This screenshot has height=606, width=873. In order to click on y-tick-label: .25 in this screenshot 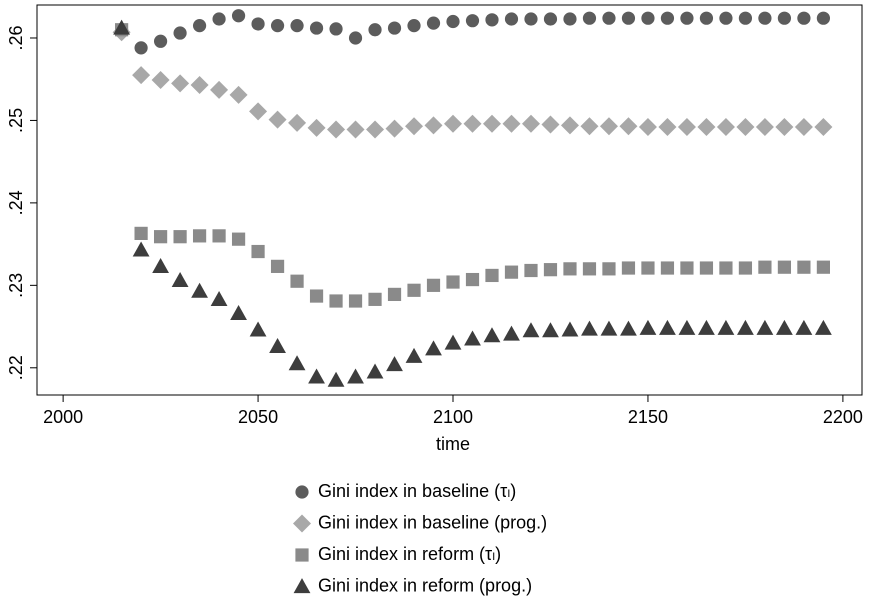, I will do `click(16, 120)`.